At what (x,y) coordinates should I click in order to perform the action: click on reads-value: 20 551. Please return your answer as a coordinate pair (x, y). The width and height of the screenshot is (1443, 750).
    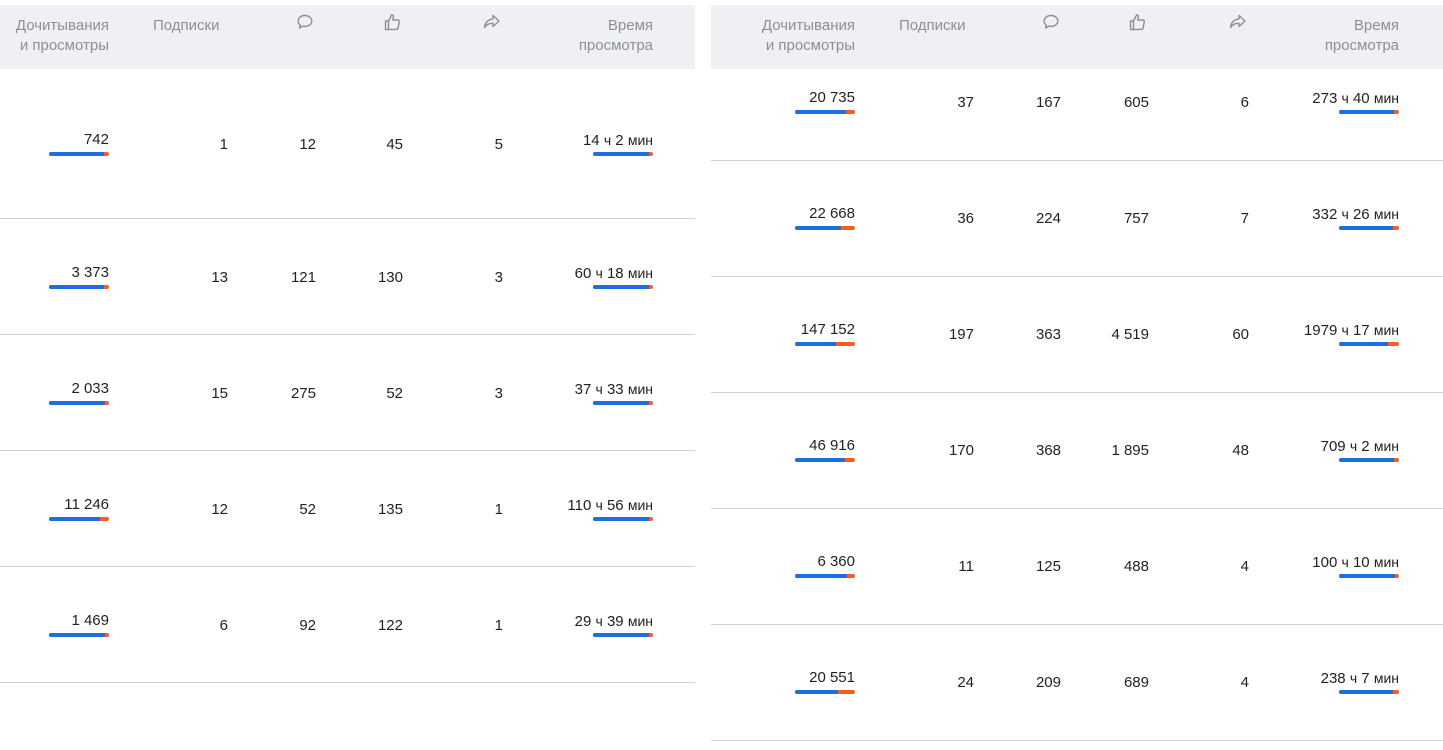
    Looking at the image, I should click on (832, 677).